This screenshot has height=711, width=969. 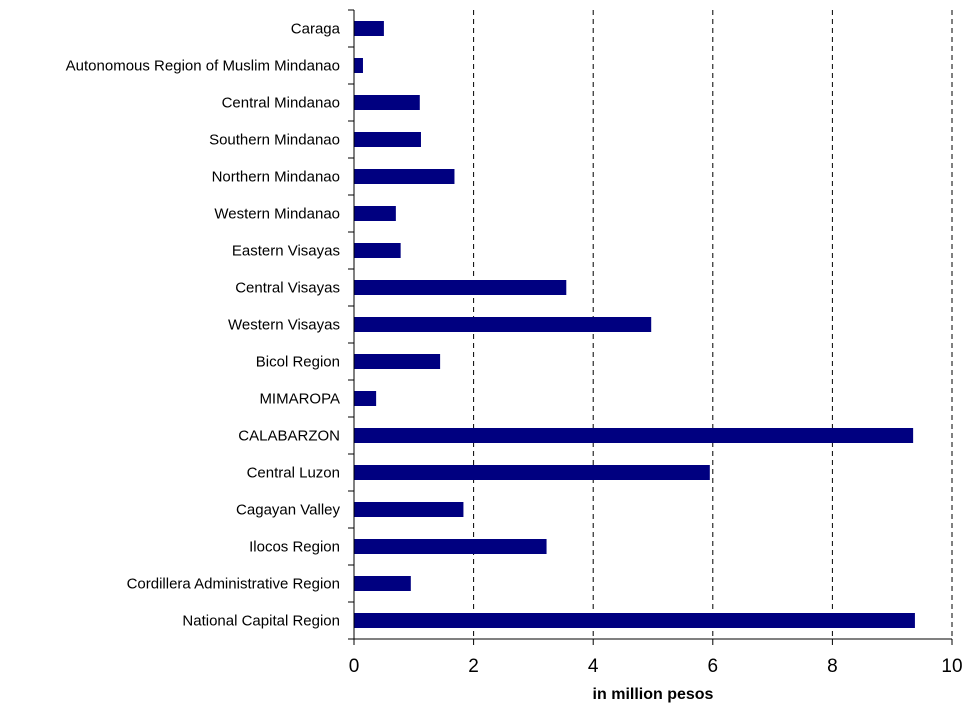 What do you see at coordinates (276, 177) in the screenshot?
I see `category-label: Northern Mindanao` at bounding box center [276, 177].